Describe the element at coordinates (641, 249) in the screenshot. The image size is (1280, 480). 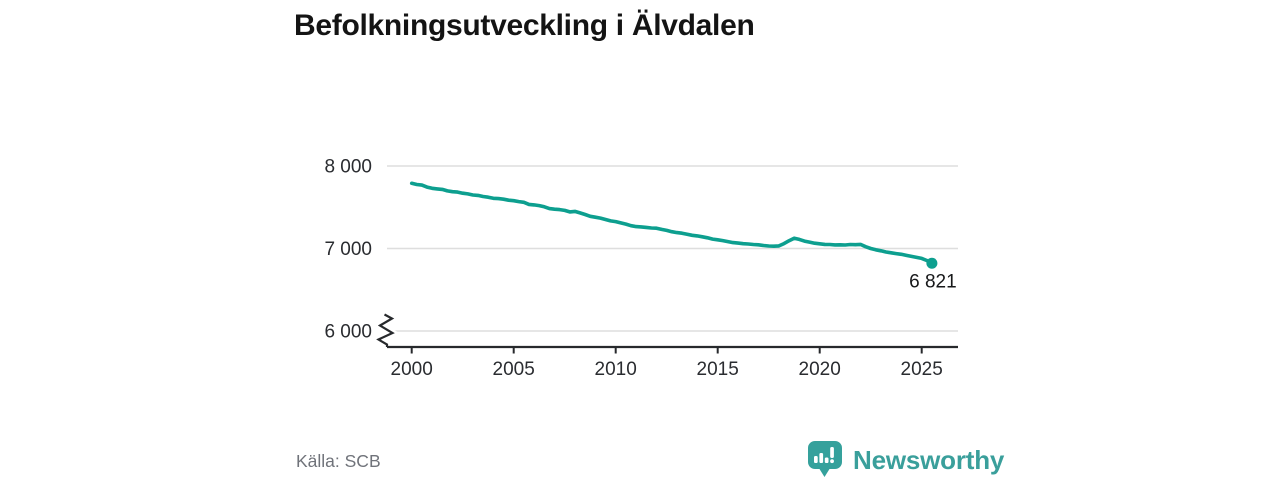
I see `y-tick: 7 000` at that location.